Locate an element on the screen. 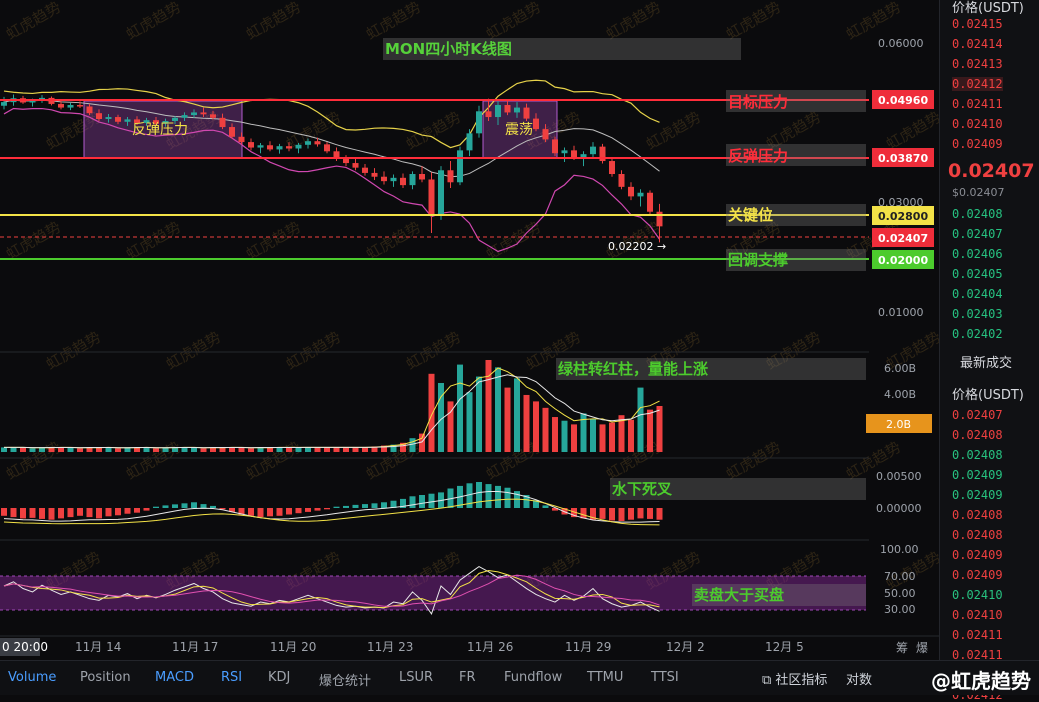  bid-price: 0.02406 is located at coordinates (977, 254).